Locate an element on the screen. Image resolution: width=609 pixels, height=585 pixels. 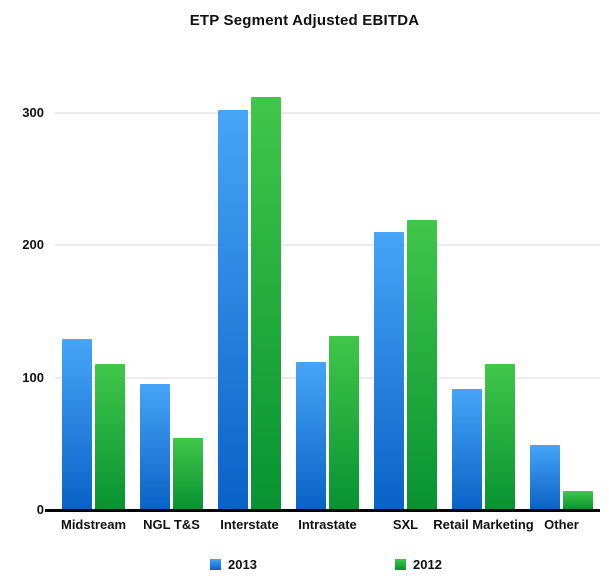
bar-2012-sxl is located at coordinates (422, 365).